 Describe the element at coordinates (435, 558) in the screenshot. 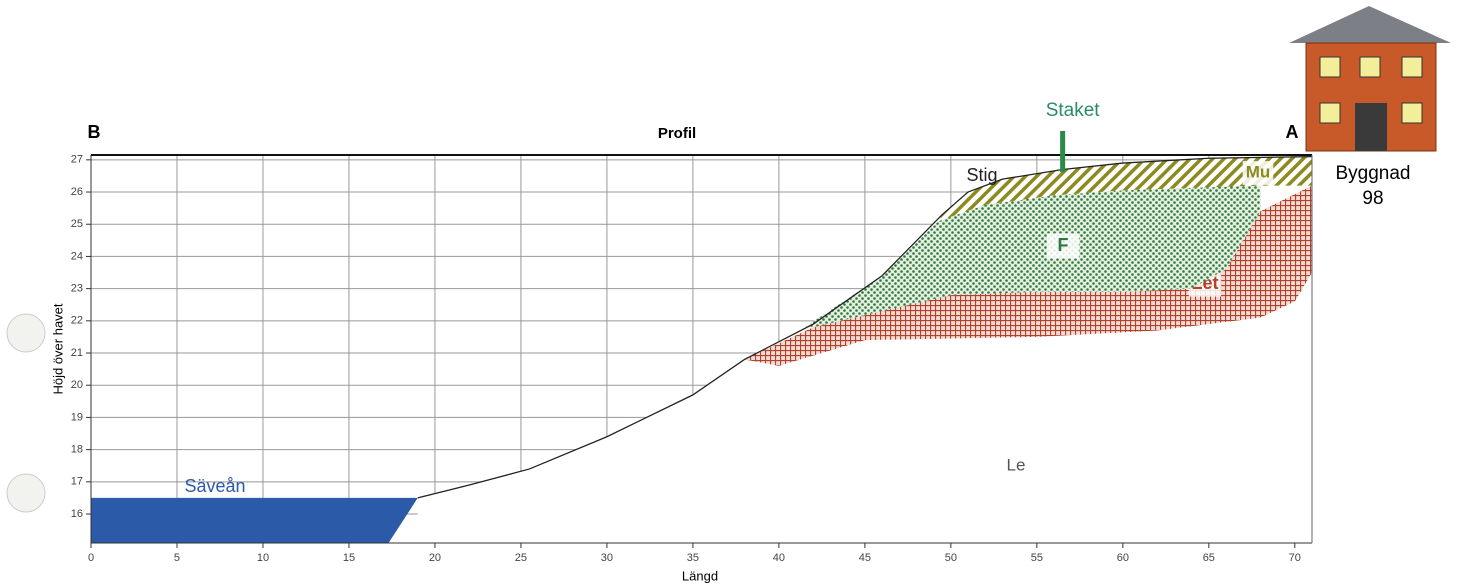

I see `x-tick-label: 20` at that location.